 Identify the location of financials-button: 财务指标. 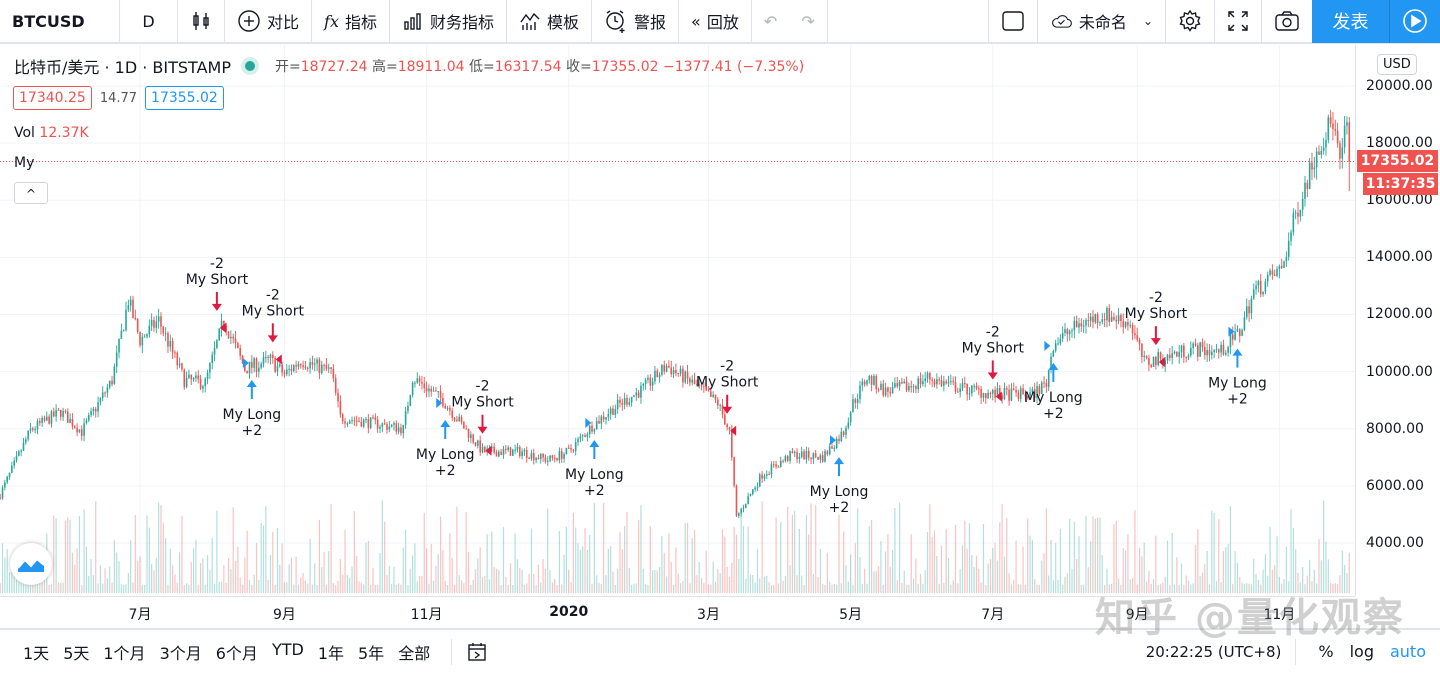
(448, 21).